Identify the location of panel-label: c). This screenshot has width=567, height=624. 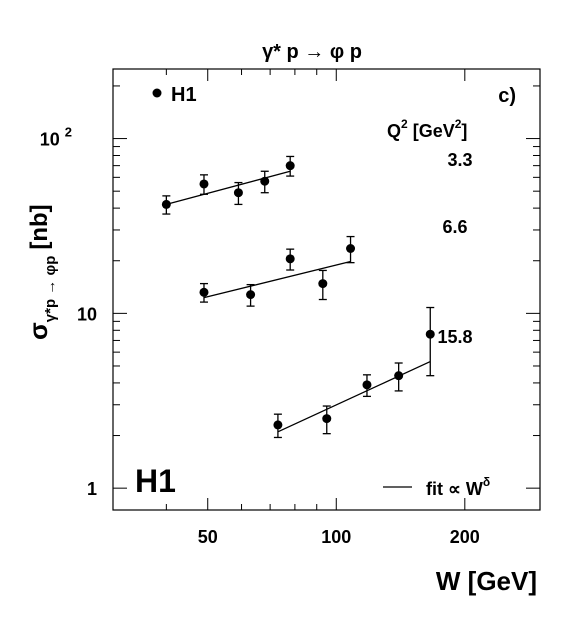
(507, 96).